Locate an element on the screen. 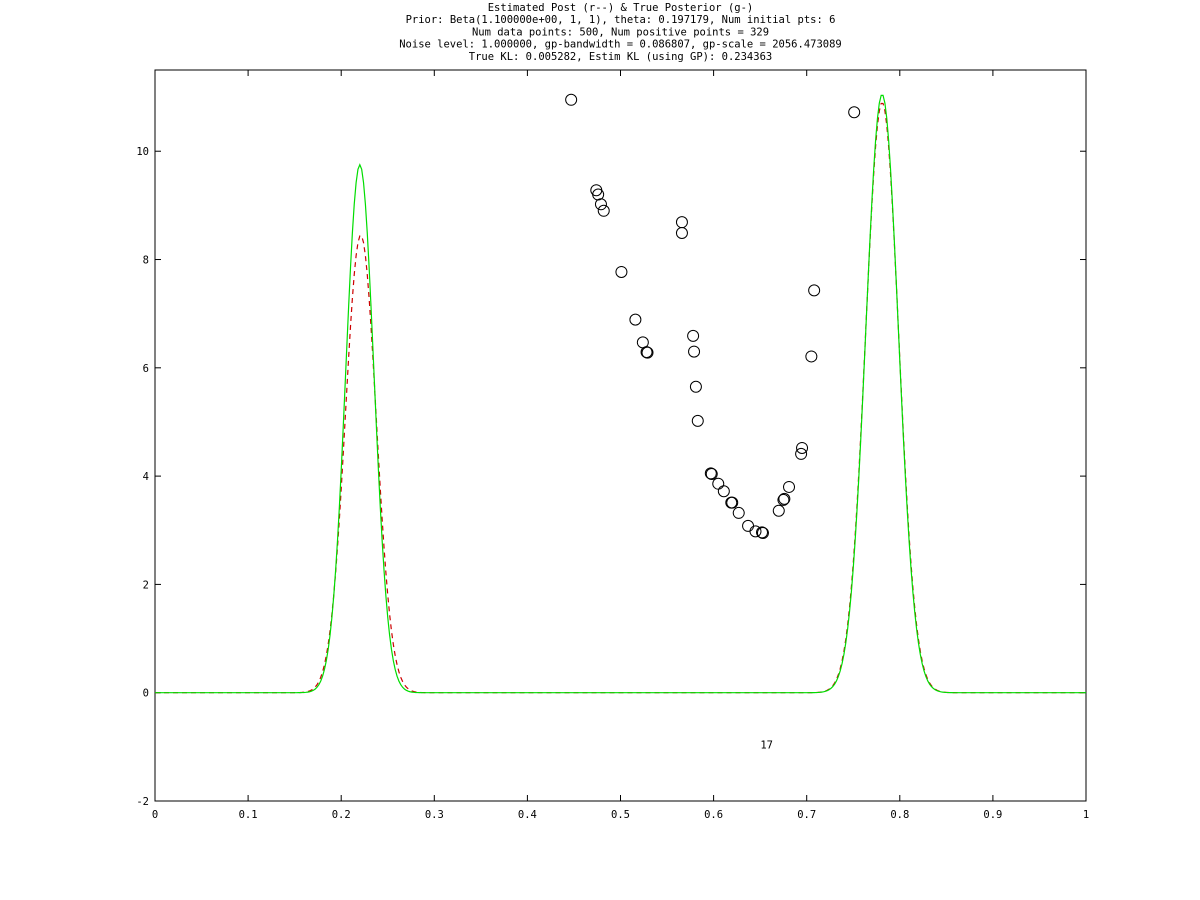 The width and height of the screenshot is (1200, 900). y-tick-label: 4 is located at coordinates (146, 477).